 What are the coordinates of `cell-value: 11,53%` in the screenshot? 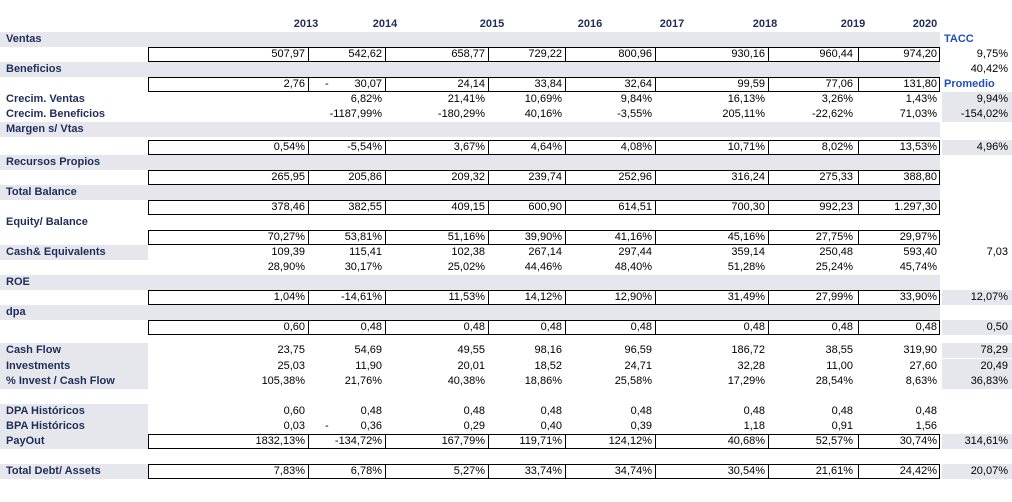 It's located at (467, 297).